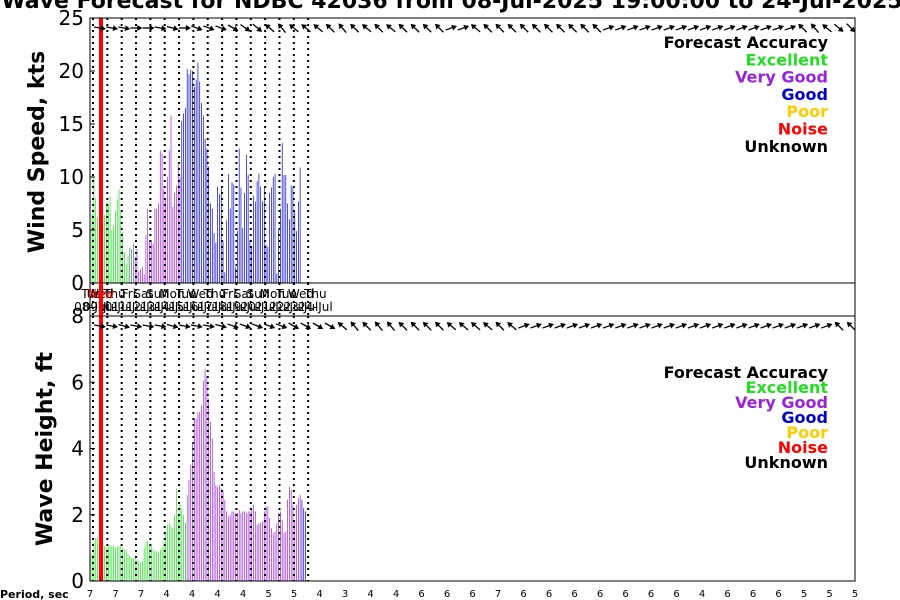 The image size is (900, 600). What do you see at coordinates (141, 594) in the screenshot?
I see `period-value: 7` at bounding box center [141, 594].